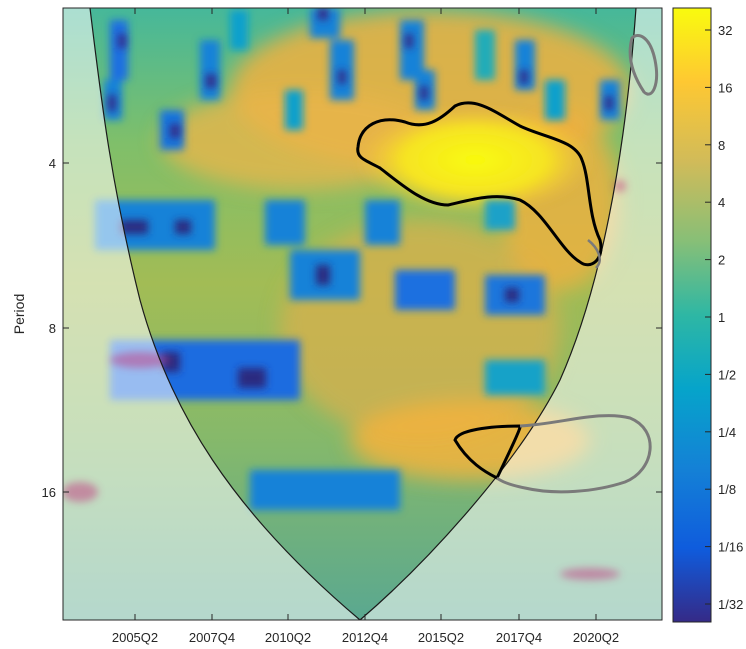 This screenshot has width=746, height=649. What do you see at coordinates (596, 637) in the screenshot?
I see `x-tick-label: 2020Q2` at bounding box center [596, 637].